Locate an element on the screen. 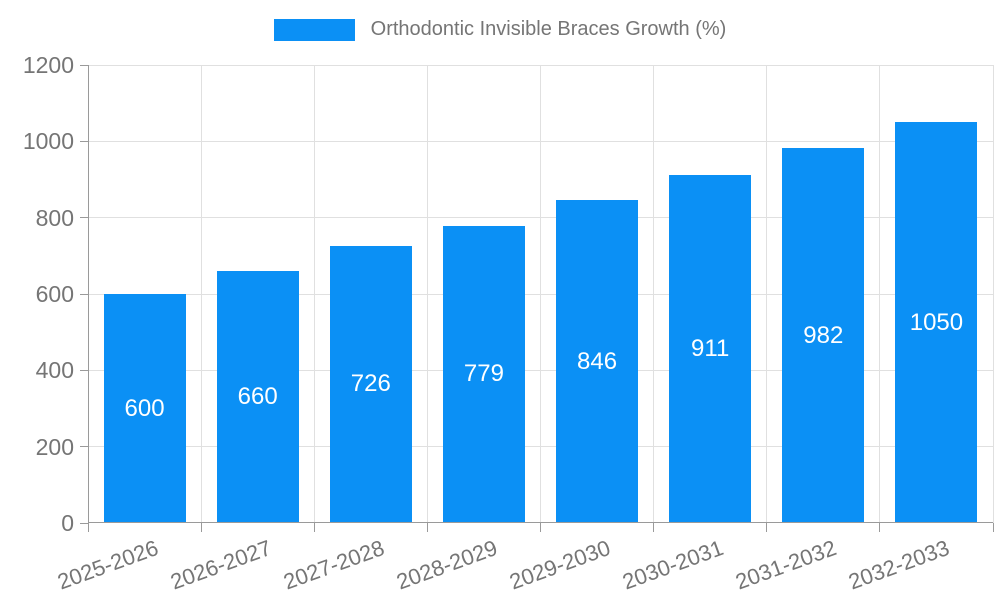  bar-2028-2029: 779 is located at coordinates (483, 374).